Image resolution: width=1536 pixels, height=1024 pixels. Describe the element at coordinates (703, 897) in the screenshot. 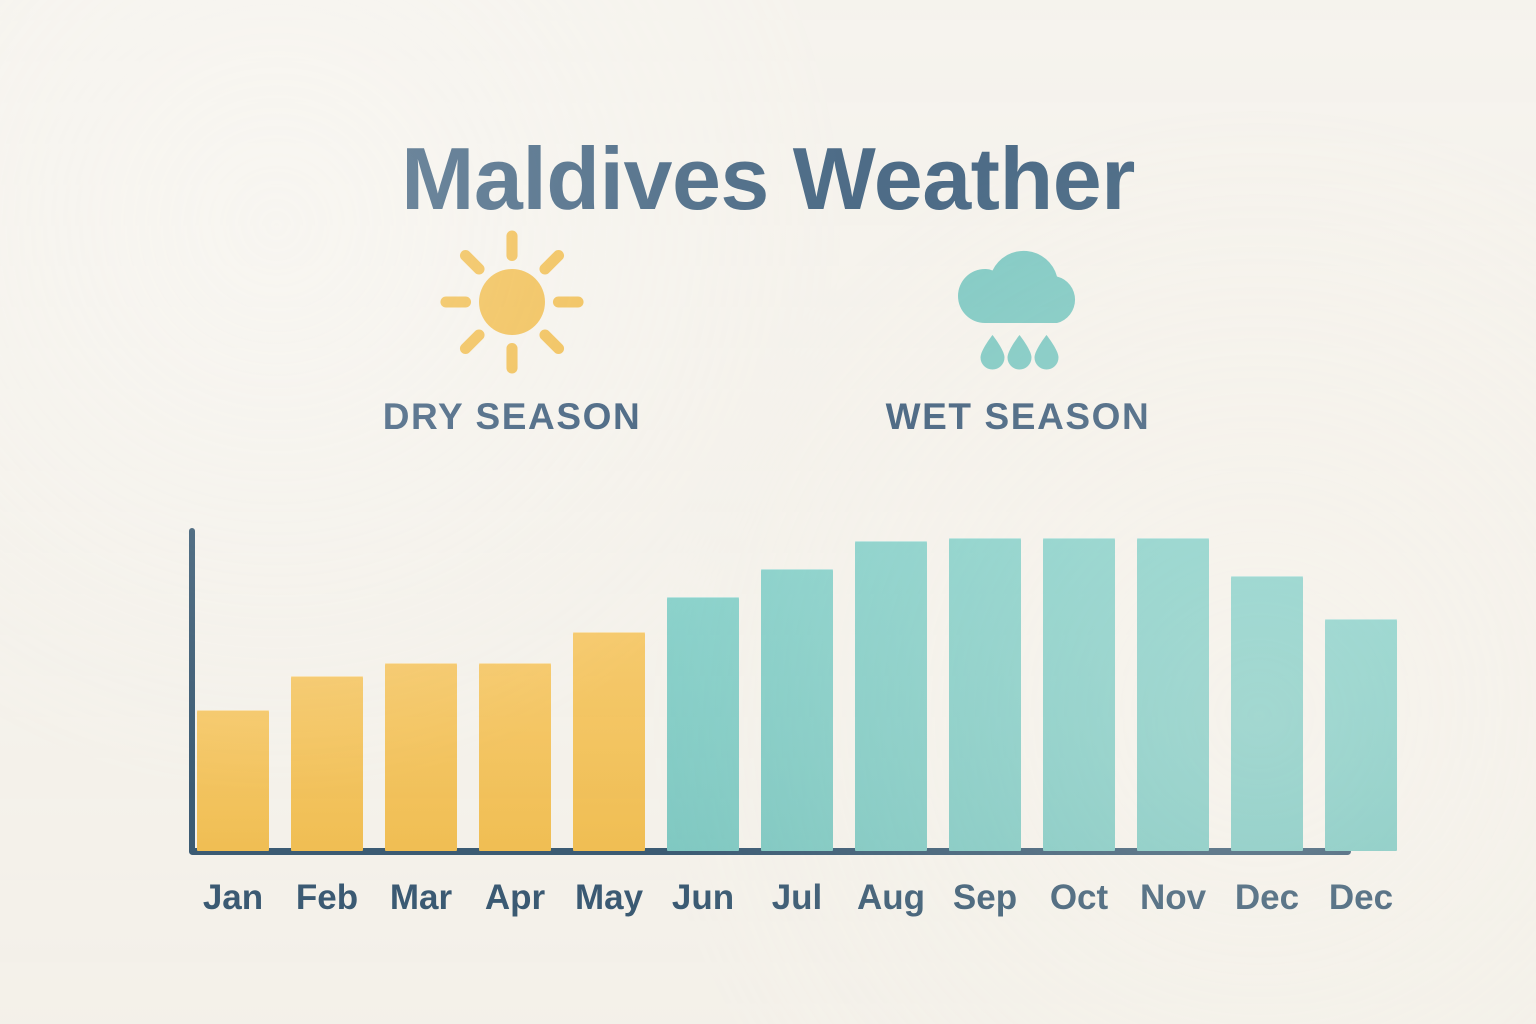

I see `x-label-5: Jun` at that location.